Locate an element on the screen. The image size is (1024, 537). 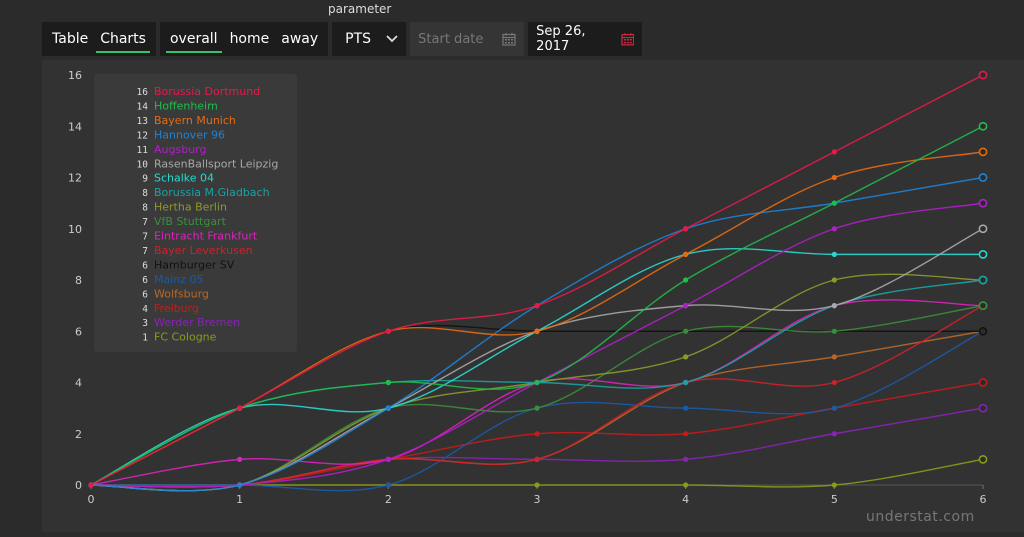
legend-value: 14 is located at coordinates (143, 106).